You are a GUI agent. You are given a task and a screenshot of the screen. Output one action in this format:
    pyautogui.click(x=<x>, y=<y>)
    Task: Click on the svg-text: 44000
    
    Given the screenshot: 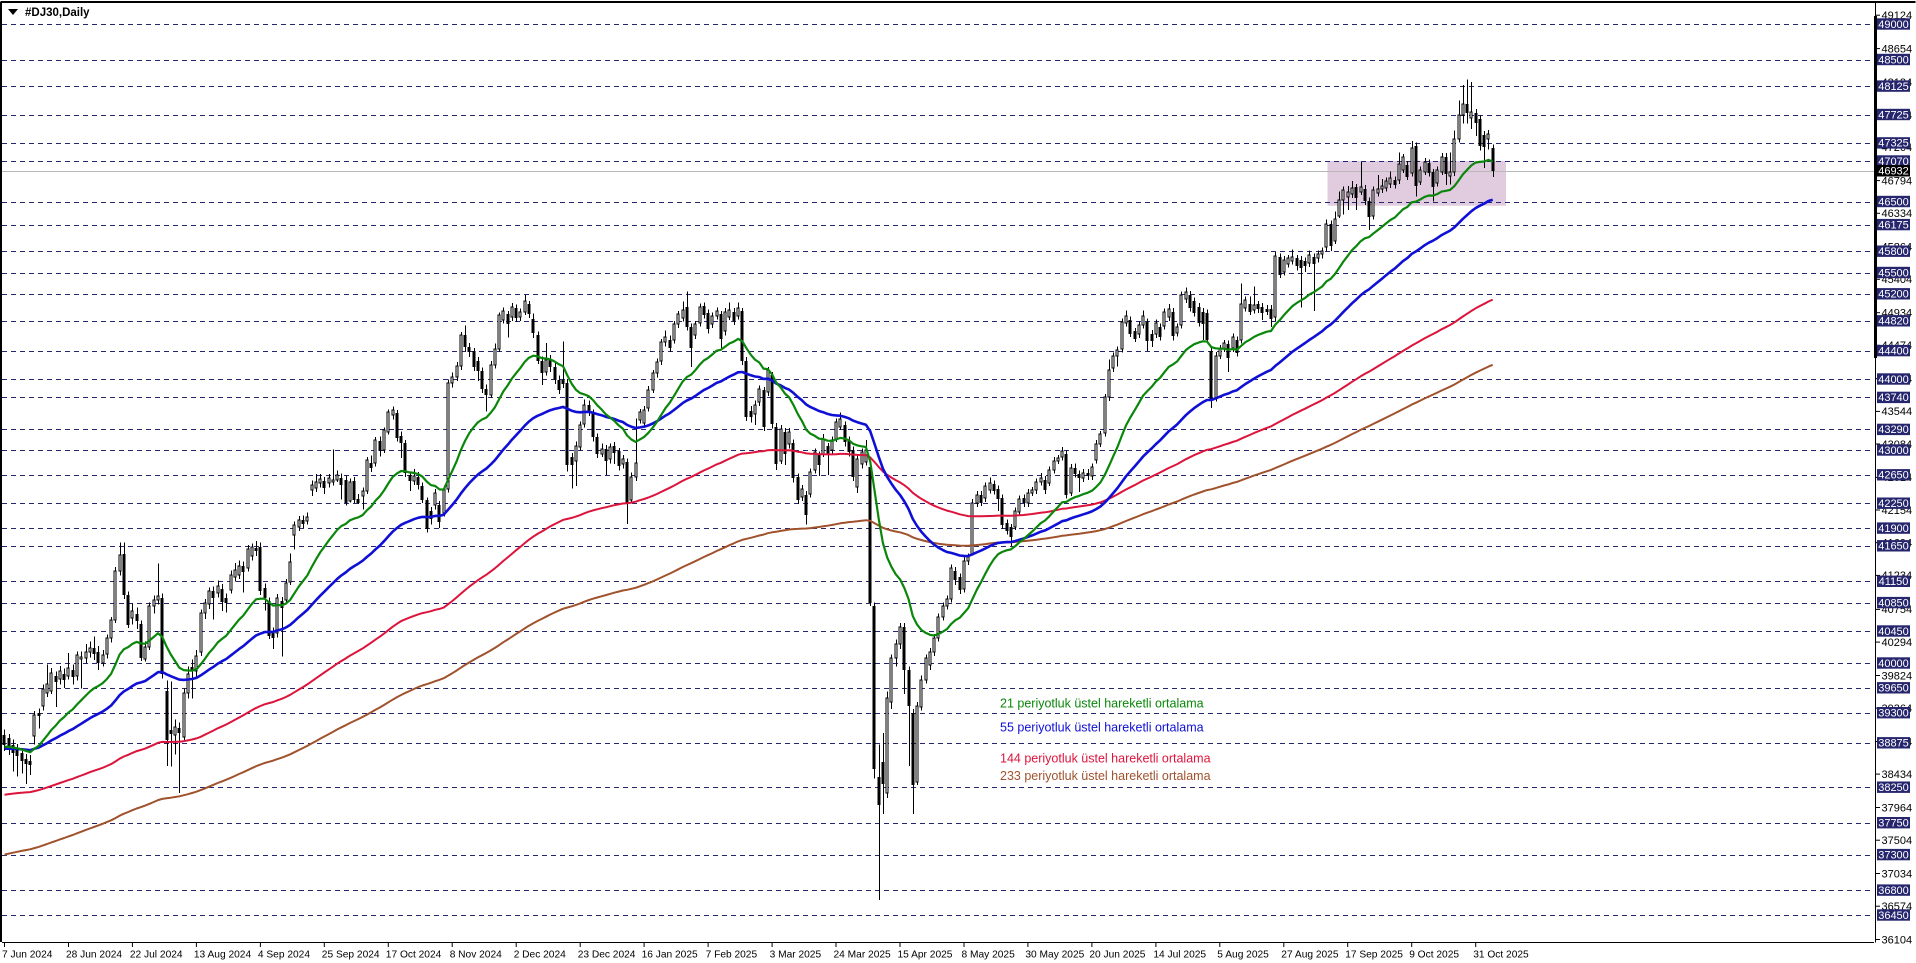 What is the action you would take?
    pyautogui.click(x=1893, y=380)
    